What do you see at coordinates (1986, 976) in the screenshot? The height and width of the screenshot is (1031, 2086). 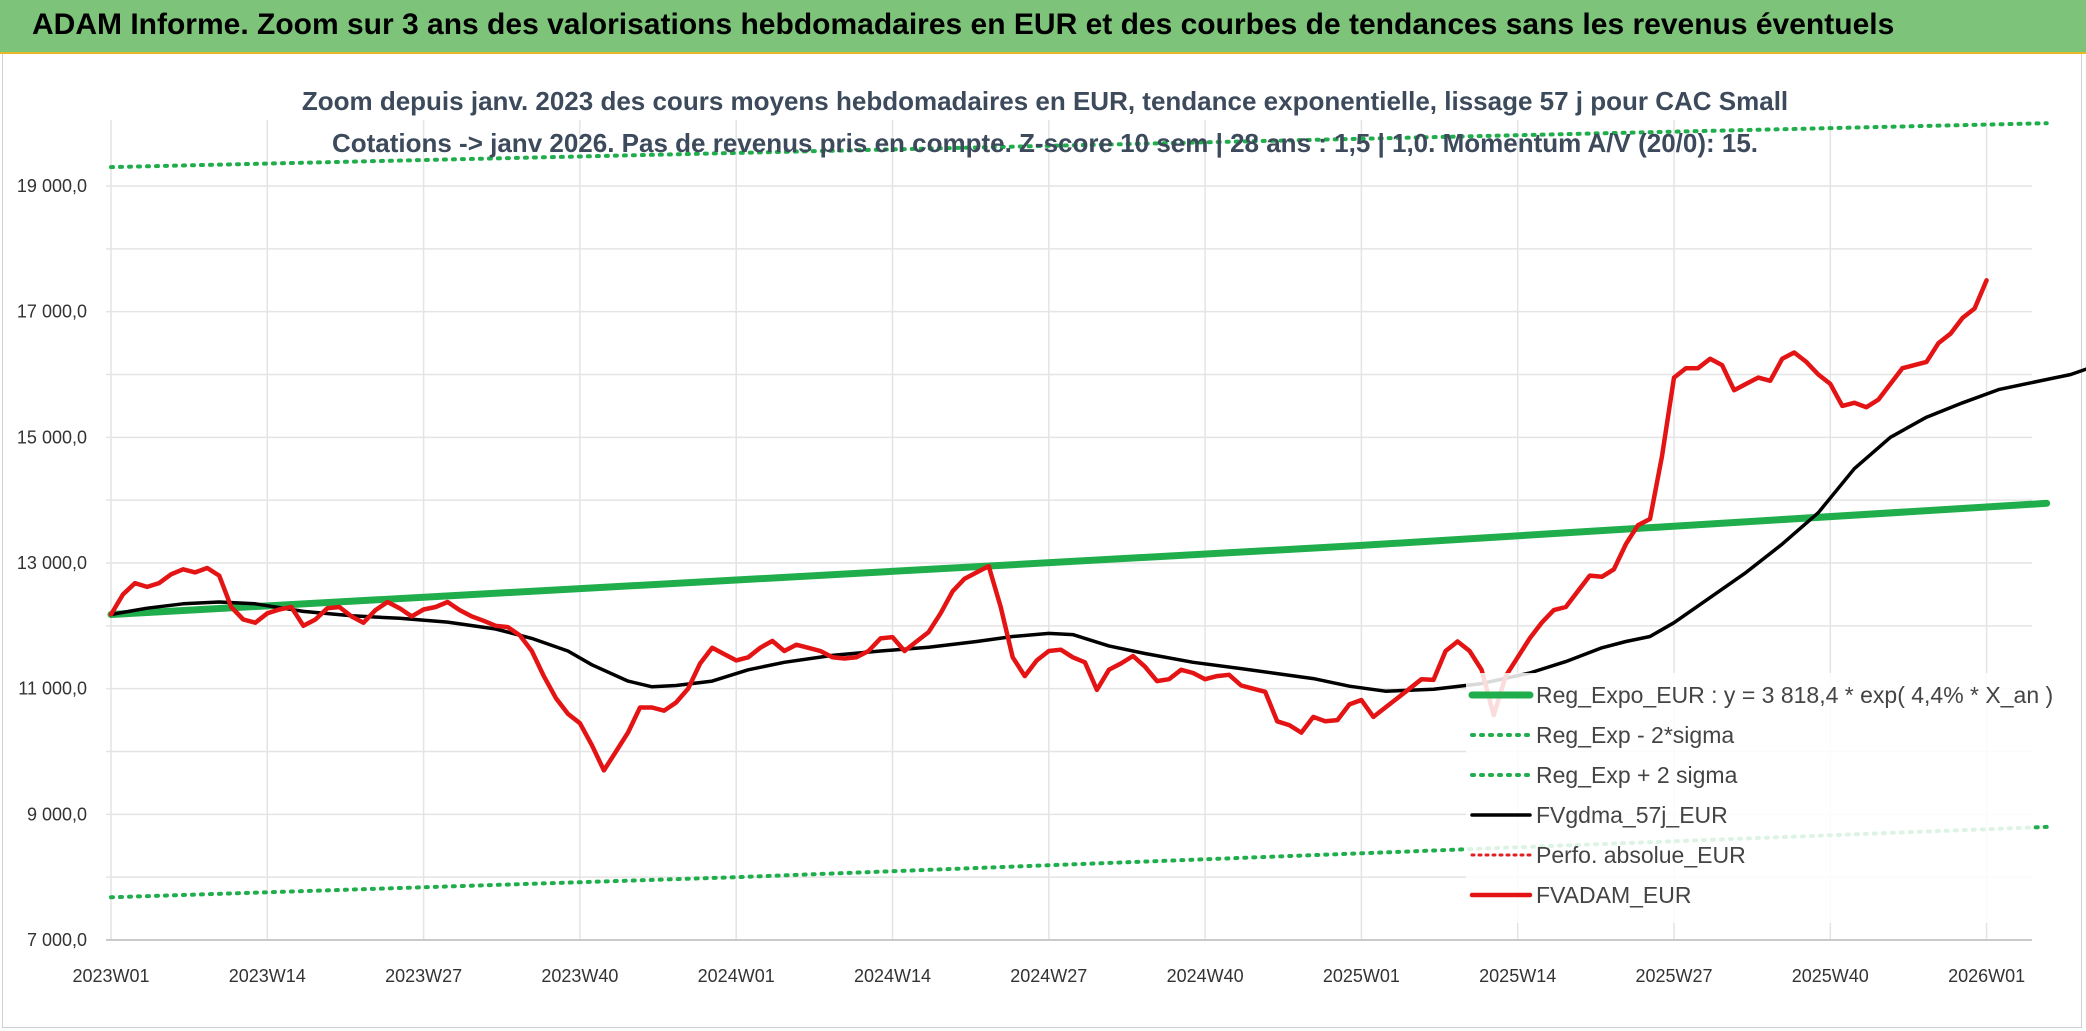 I see `x-tick-label: 2026W01` at bounding box center [1986, 976].